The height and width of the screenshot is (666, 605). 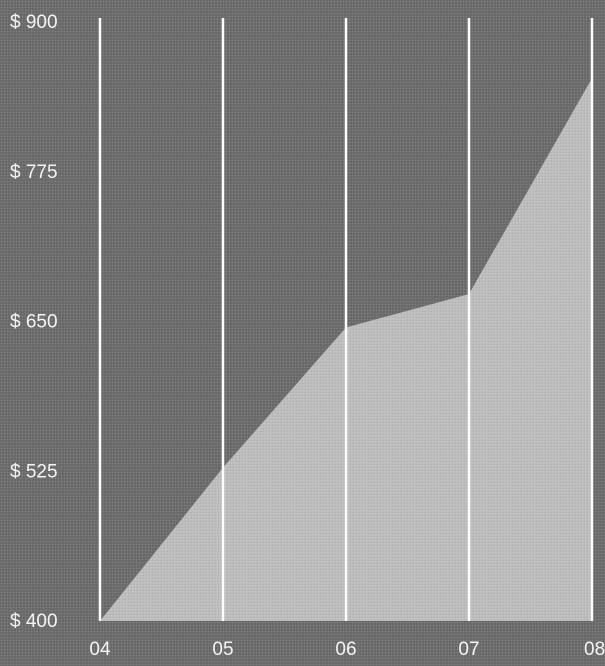 I want to click on y-tick-label: $ 525, so click(x=34, y=471).